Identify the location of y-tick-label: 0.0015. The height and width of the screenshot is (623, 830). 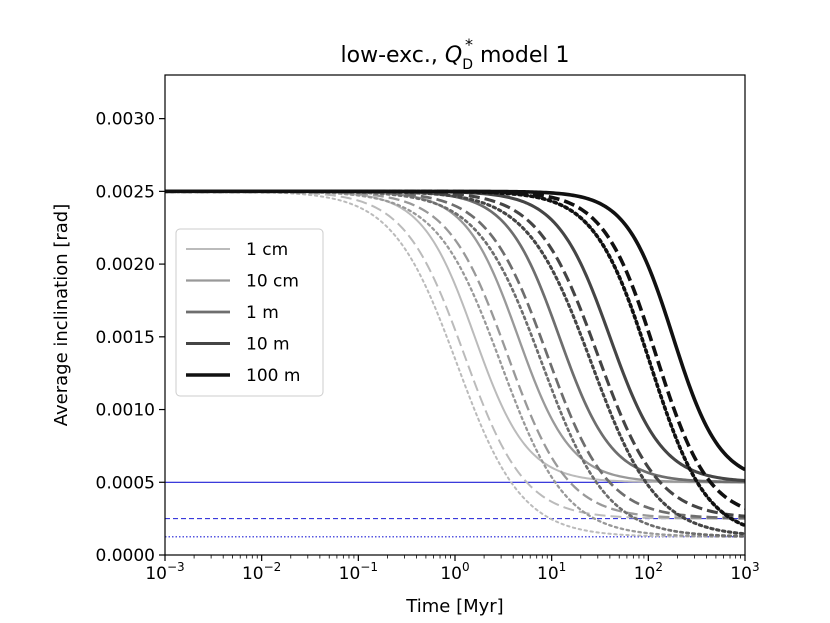
(125, 338).